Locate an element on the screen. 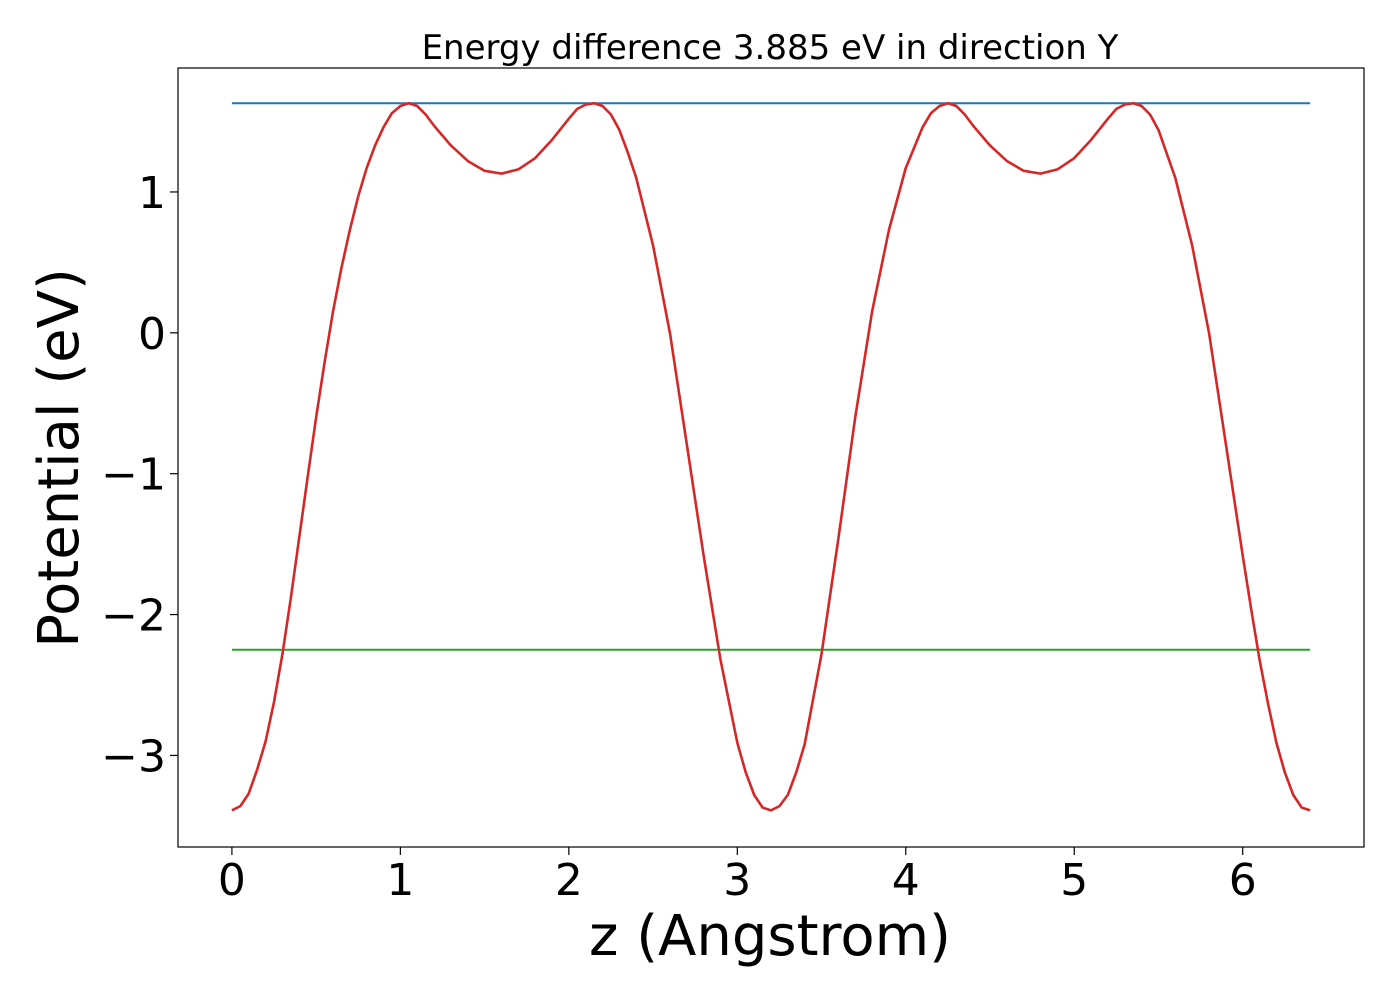 The height and width of the screenshot is (1000, 1400). y-tick-label: 0 is located at coordinates (152, 334).